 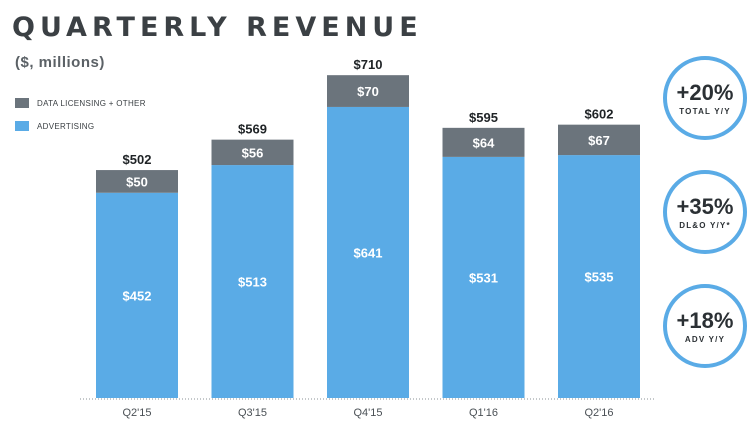 What do you see at coordinates (483, 413) in the screenshot?
I see `x-tick-label-3: Q1'16` at bounding box center [483, 413].